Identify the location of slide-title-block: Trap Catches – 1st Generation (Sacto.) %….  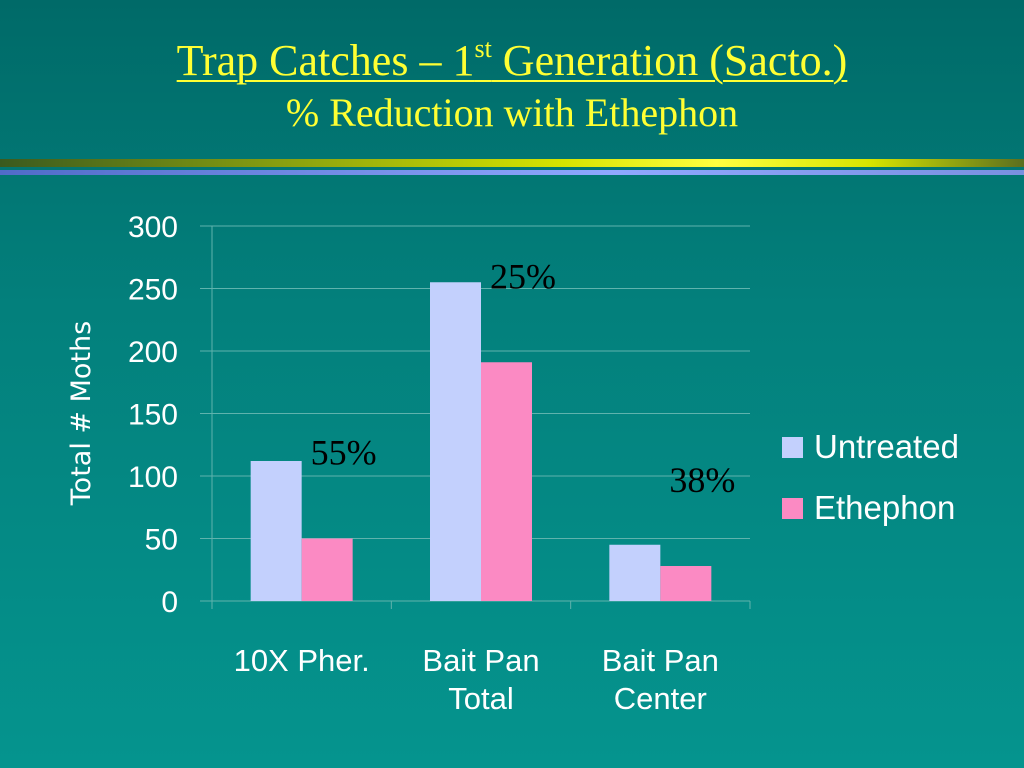
(512, 86).